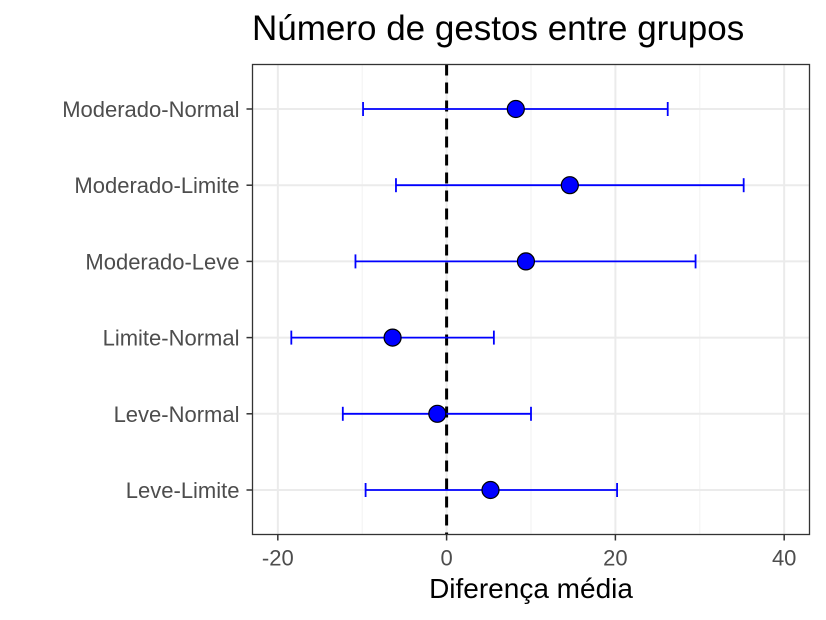  What do you see at coordinates (498, 28) in the screenshot?
I see `chart-title: Número de gestos entre grupos` at bounding box center [498, 28].